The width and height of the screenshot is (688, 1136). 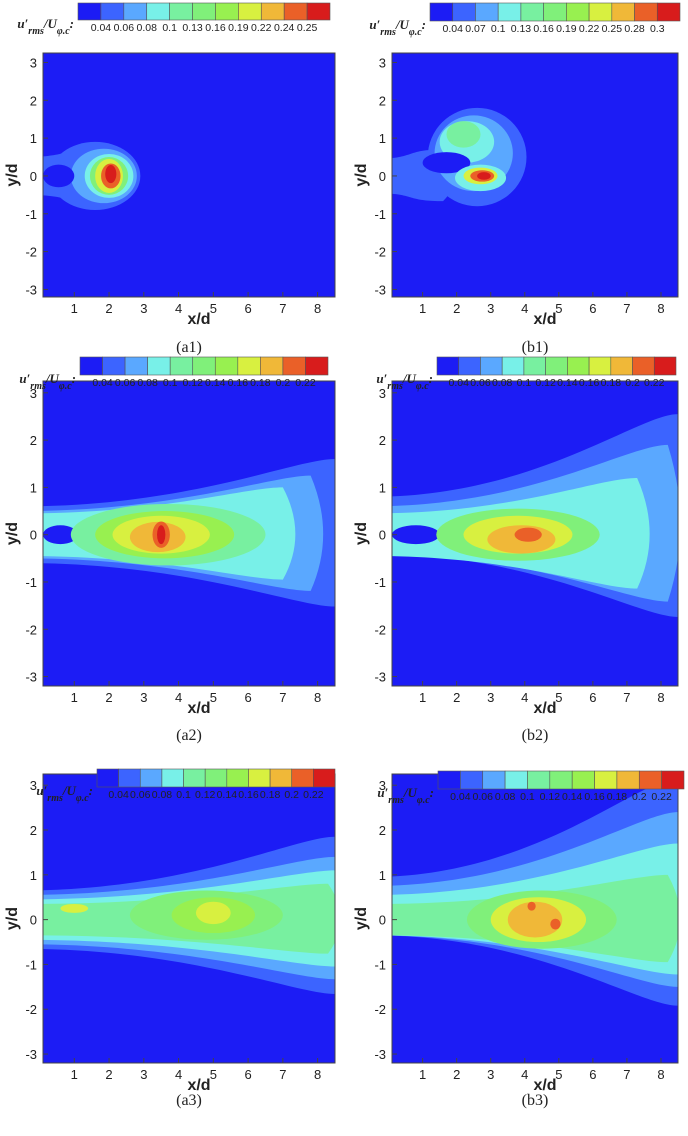 What do you see at coordinates (189, 1100) in the screenshot?
I see `caption: (a3)` at bounding box center [189, 1100].